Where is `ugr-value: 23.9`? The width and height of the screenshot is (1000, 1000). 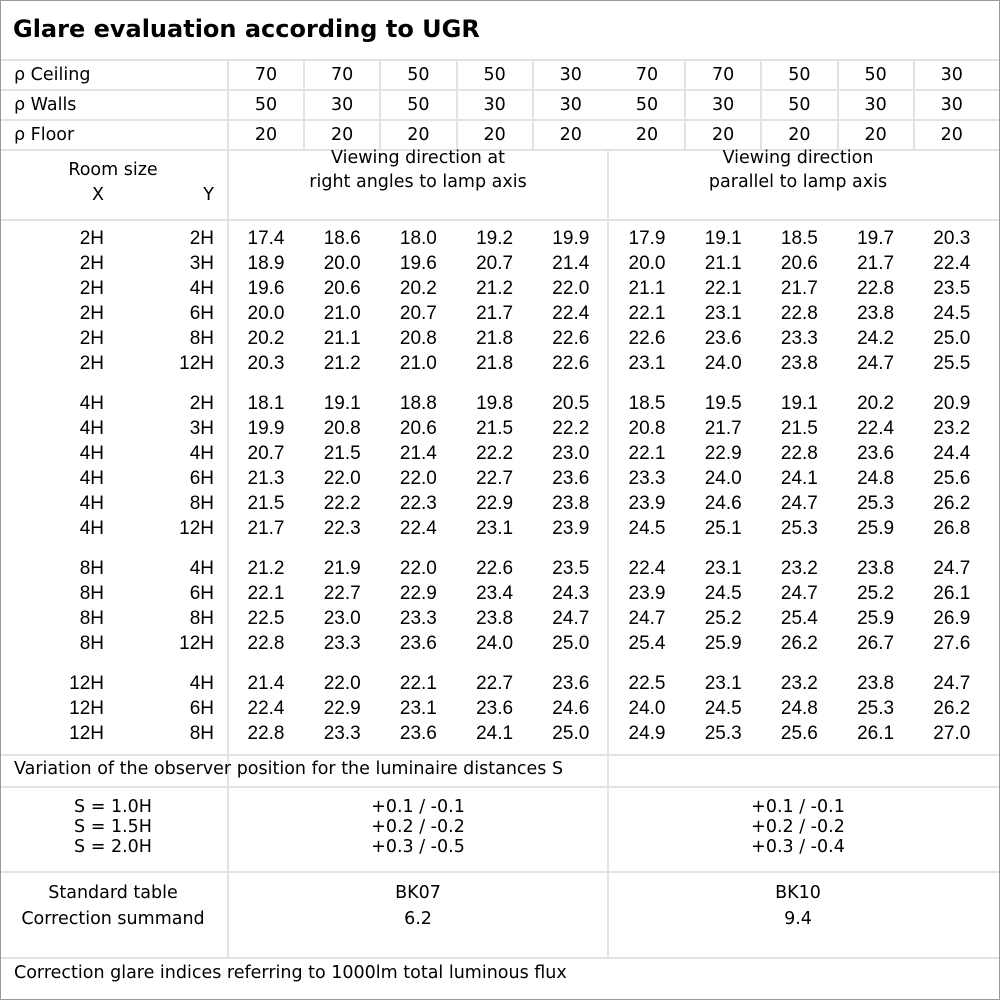
ugr-value: 23.9 is located at coordinates (571, 528).